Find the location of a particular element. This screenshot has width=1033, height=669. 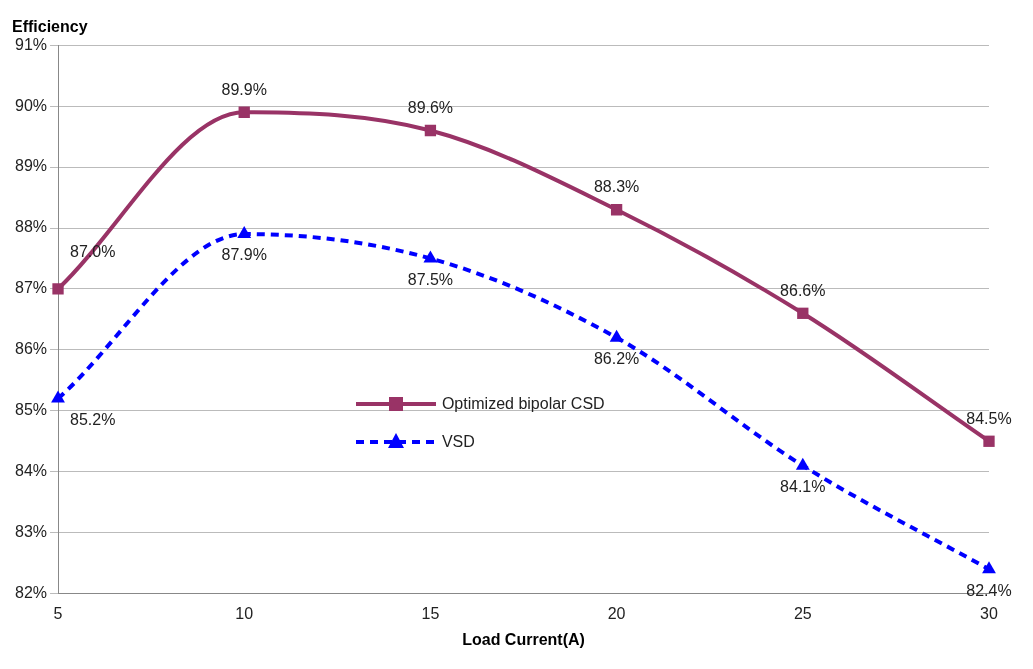

y-tick-label: 90% is located at coordinates (31, 105).